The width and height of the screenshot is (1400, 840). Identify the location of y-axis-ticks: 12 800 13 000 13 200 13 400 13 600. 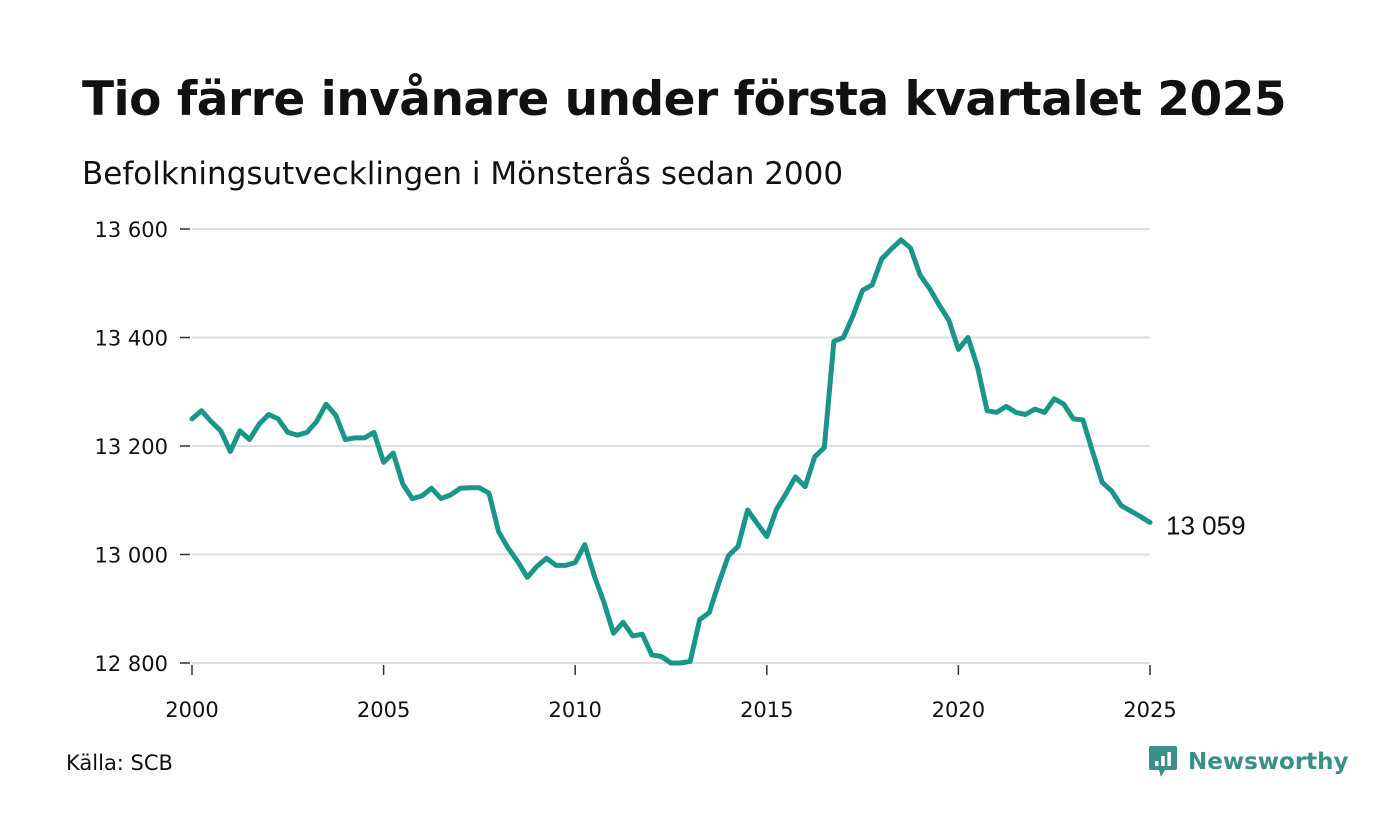
(142, 447).